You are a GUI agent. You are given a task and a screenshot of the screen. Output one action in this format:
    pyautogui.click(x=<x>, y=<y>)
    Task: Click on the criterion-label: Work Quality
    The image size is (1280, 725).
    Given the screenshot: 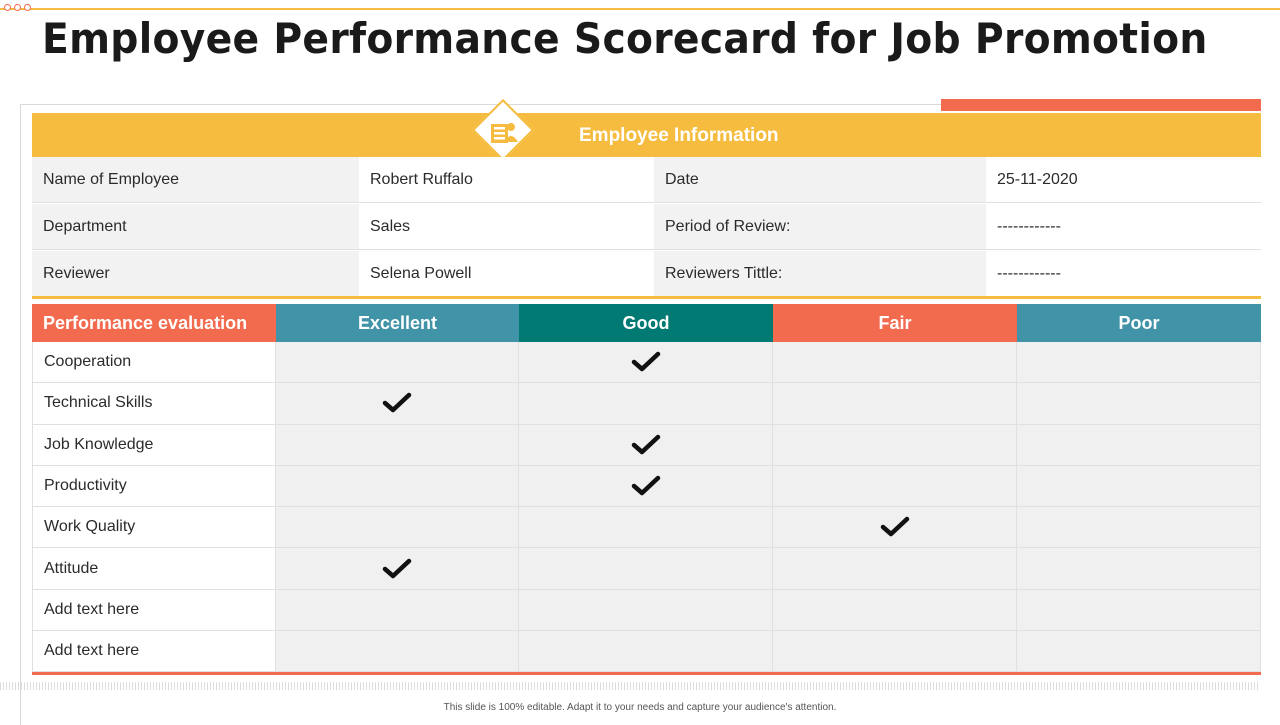 What is the action you would take?
    pyautogui.click(x=154, y=528)
    